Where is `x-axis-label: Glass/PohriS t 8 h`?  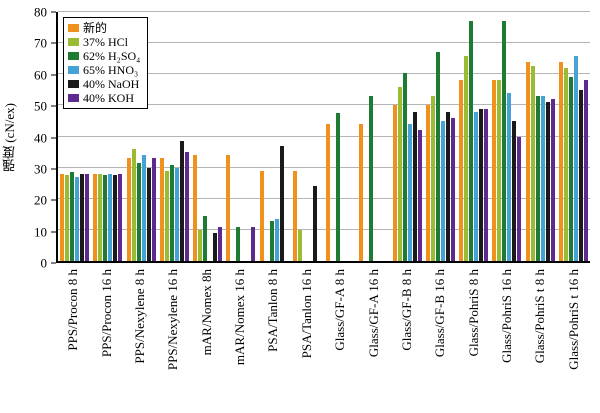
x-axis-label: Glass/PohriS t 8 h is located at coordinates (540, 316).